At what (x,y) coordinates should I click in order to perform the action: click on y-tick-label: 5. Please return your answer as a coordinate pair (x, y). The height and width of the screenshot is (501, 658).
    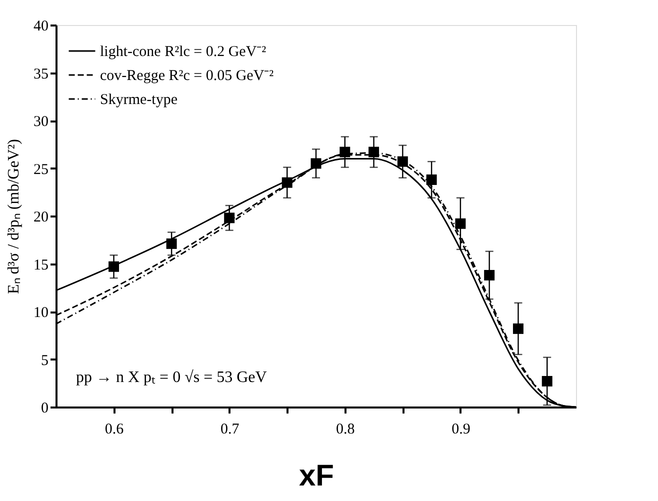
    Looking at the image, I should click on (44, 360).